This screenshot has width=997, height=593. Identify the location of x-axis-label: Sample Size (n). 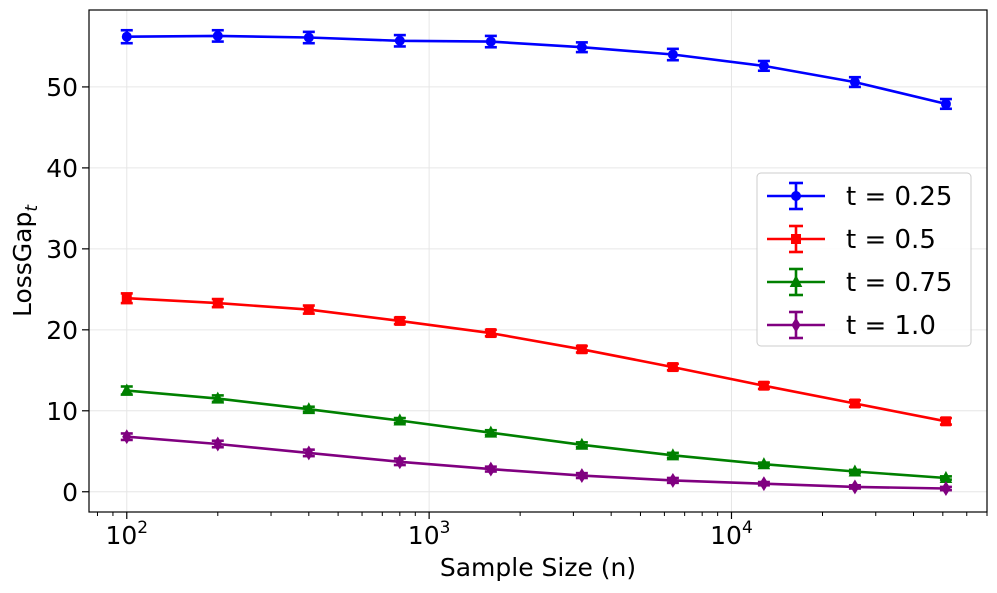
(538, 567).